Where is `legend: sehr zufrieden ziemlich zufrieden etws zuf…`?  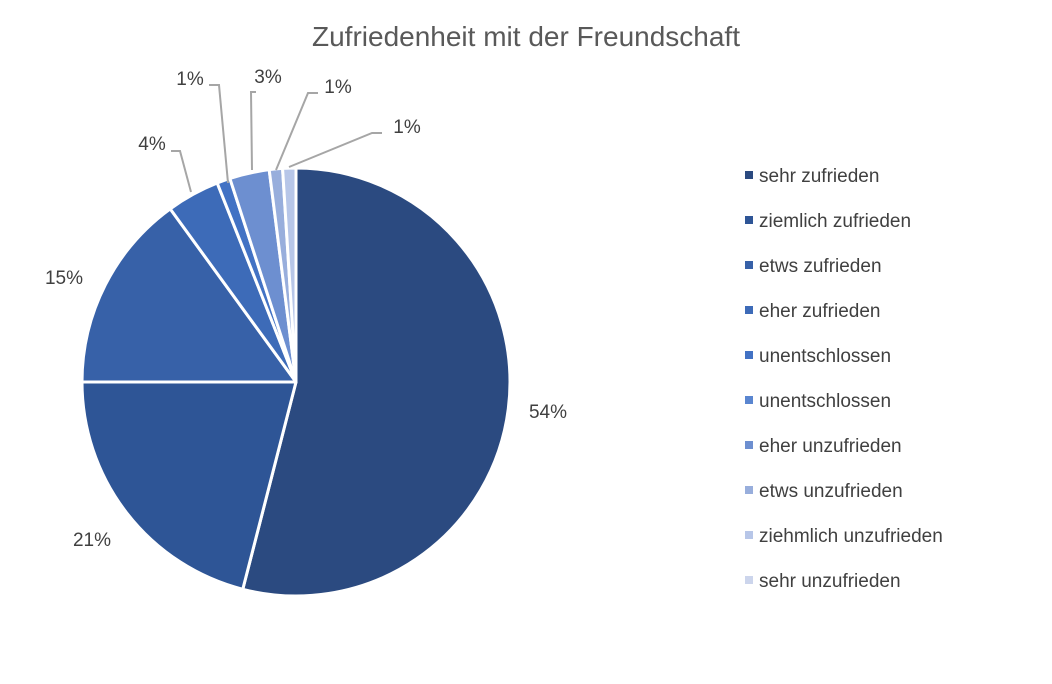 legend: sehr zufrieden ziemlich zufrieden etws zuf… is located at coordinates (844, 379).